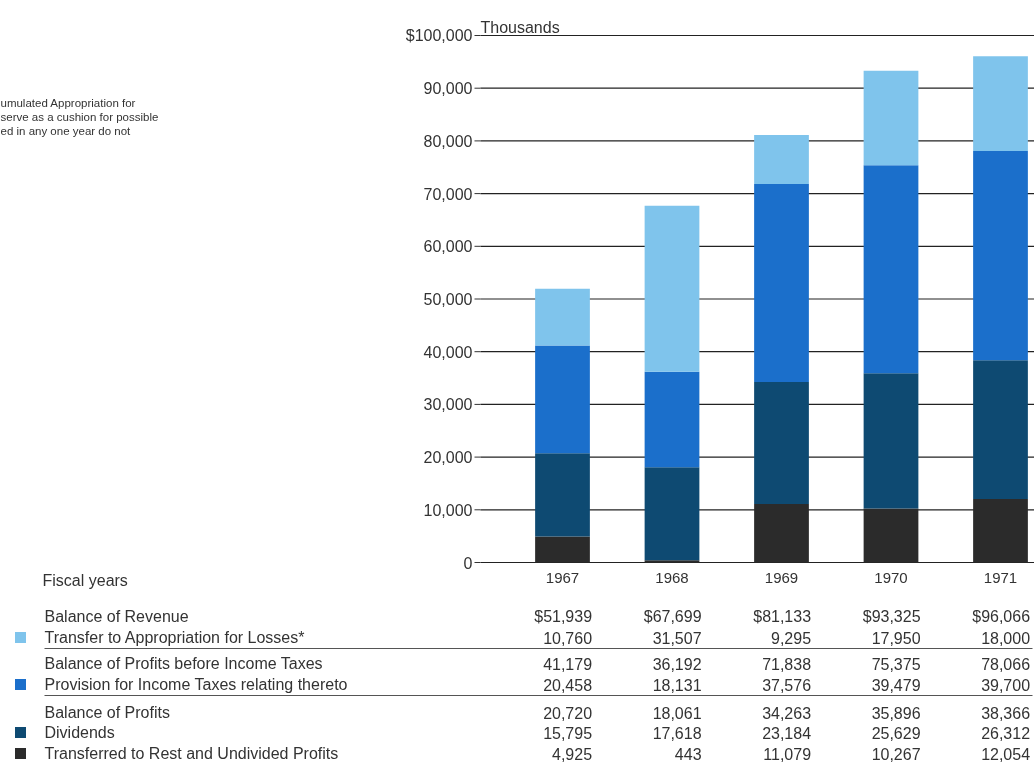  I want to click on total-label: $67,699, so click(672, 616).